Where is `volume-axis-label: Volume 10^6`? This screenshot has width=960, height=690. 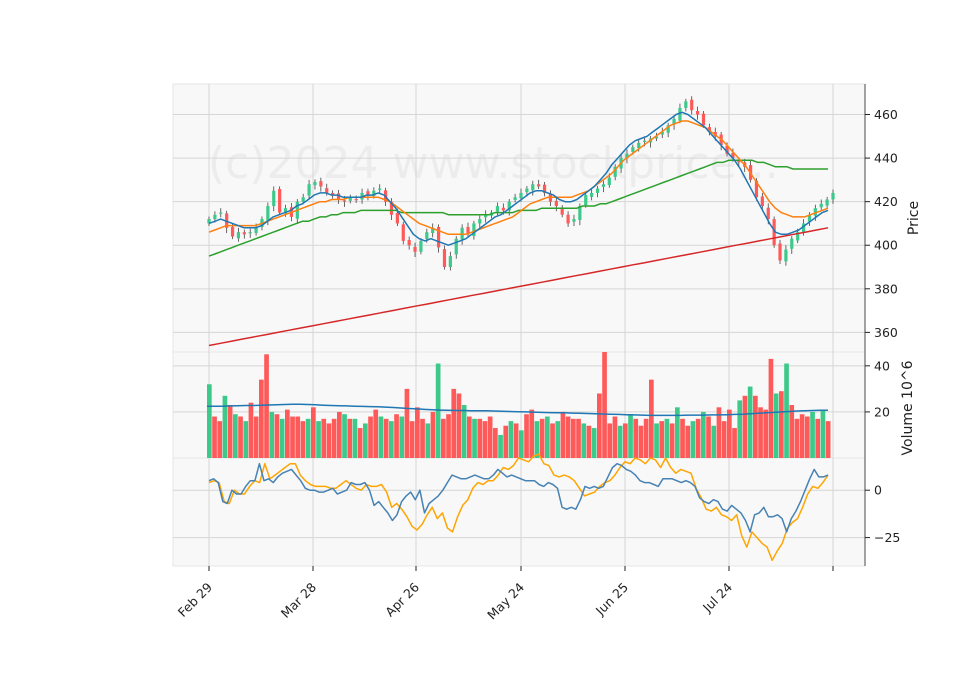 volume-axis-label: Volume 10^6 is located at coordinates (908, 407).